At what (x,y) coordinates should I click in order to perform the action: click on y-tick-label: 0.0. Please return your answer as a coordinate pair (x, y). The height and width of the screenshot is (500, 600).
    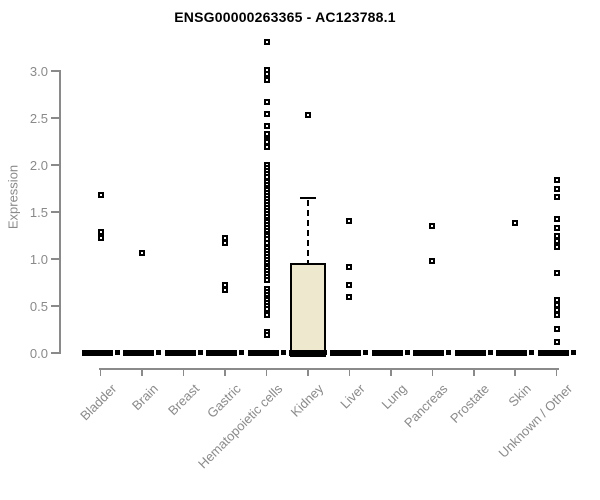
    Looking at the image, I should click on (38, 353).